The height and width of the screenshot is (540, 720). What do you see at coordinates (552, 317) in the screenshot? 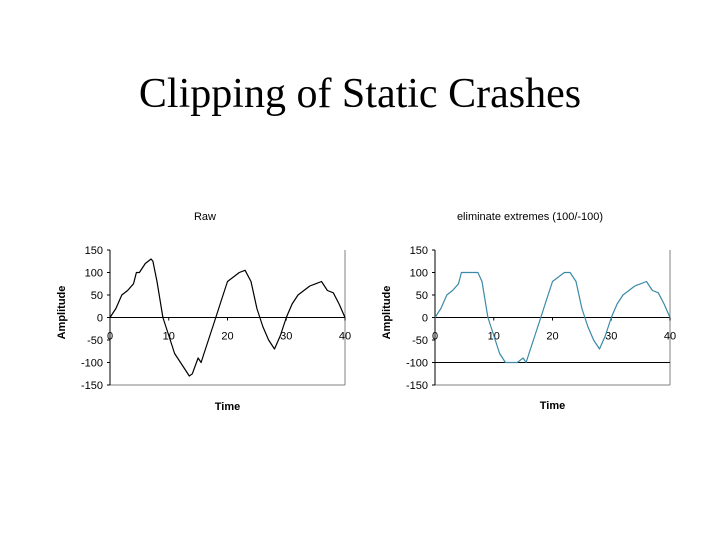
I see `chart2-series-line` at bounding box center [552, 317].